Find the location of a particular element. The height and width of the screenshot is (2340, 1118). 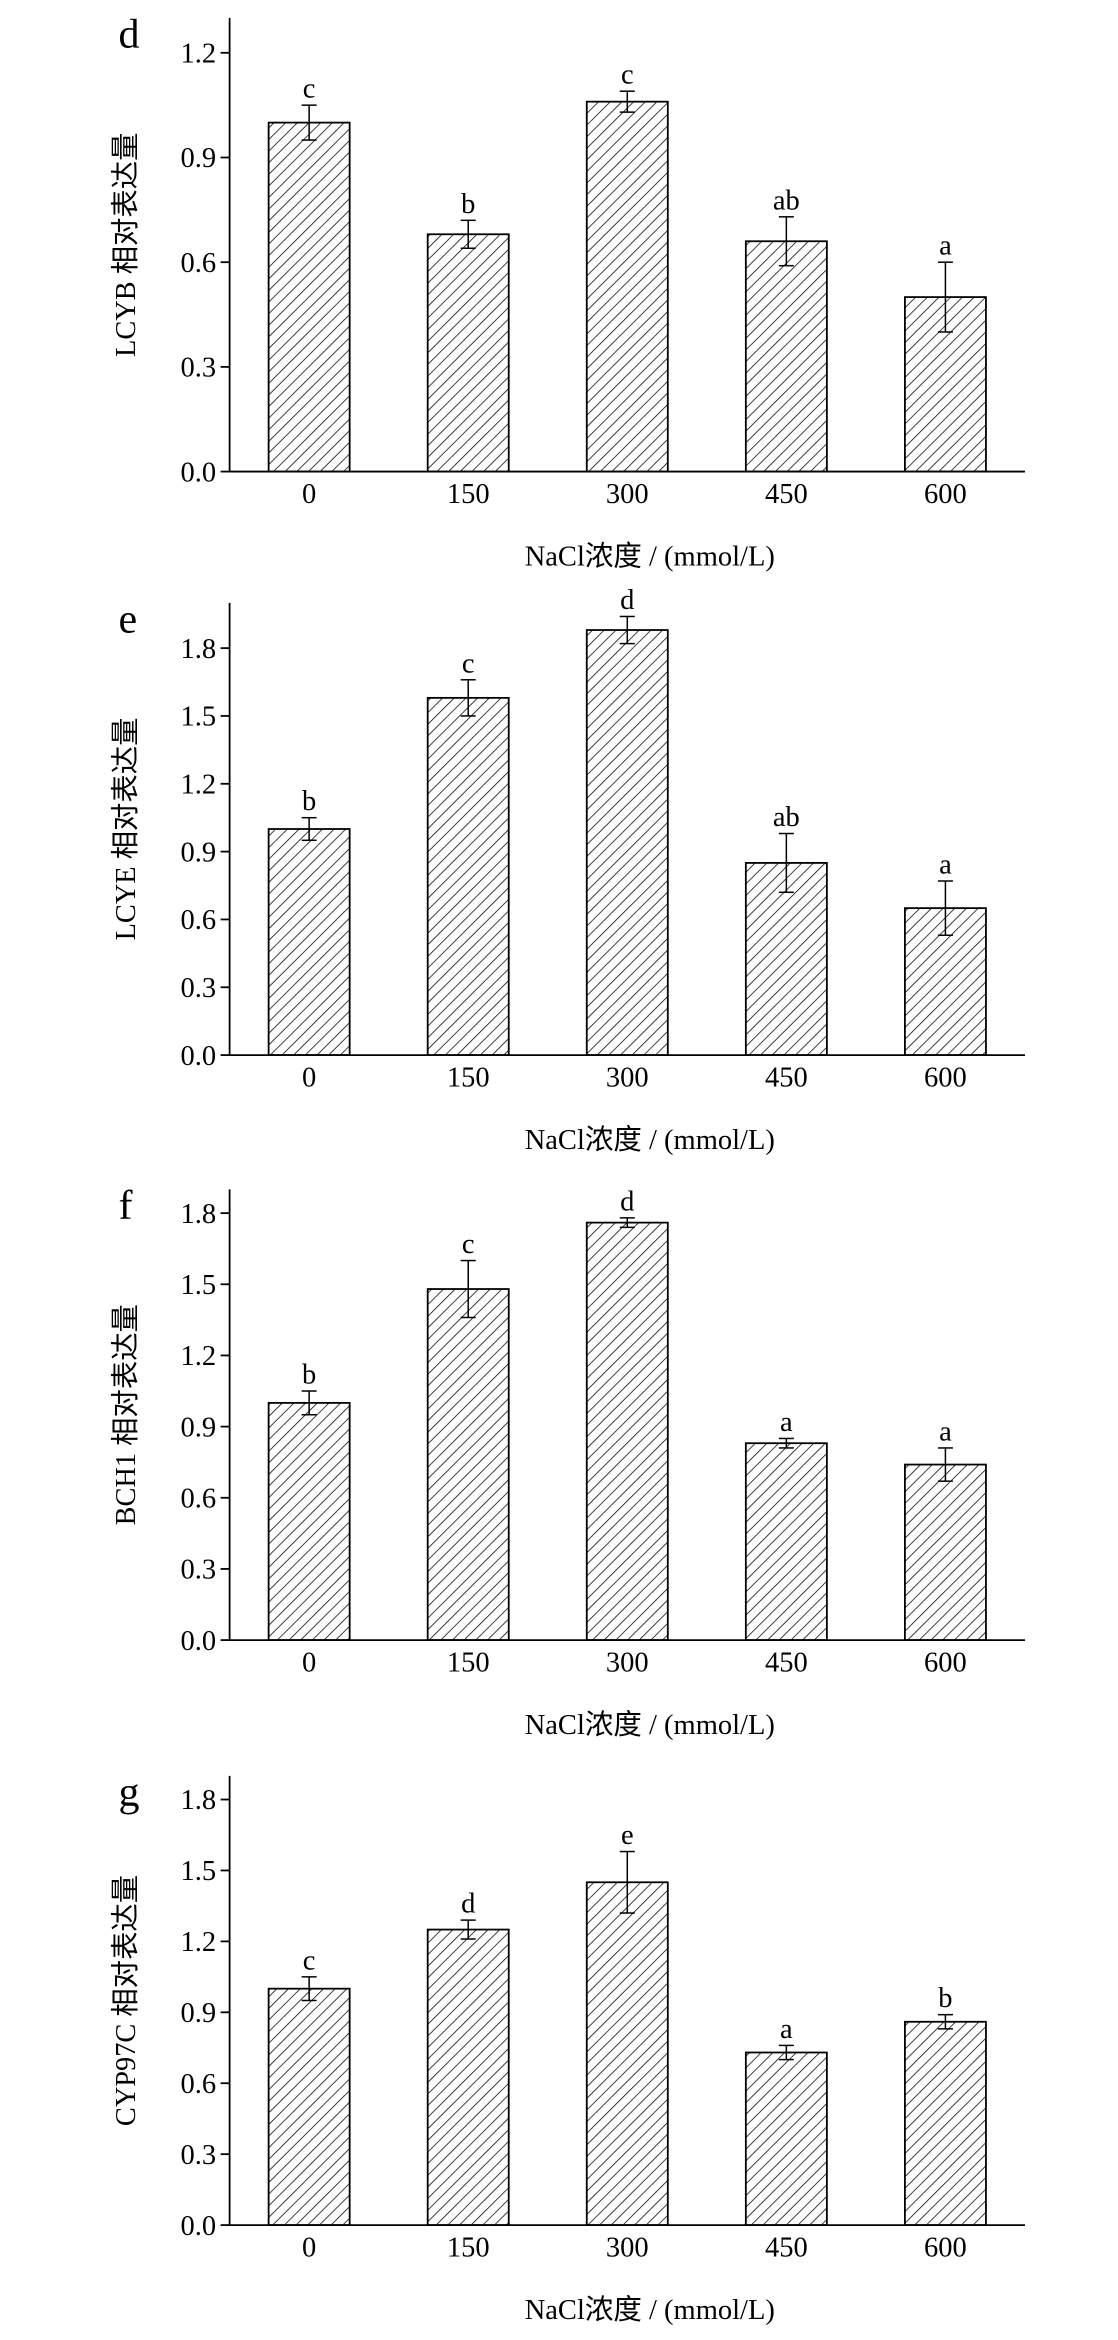

y-axis-label: CYP97C 相对表达量 is located at coordinates (126, 2000).